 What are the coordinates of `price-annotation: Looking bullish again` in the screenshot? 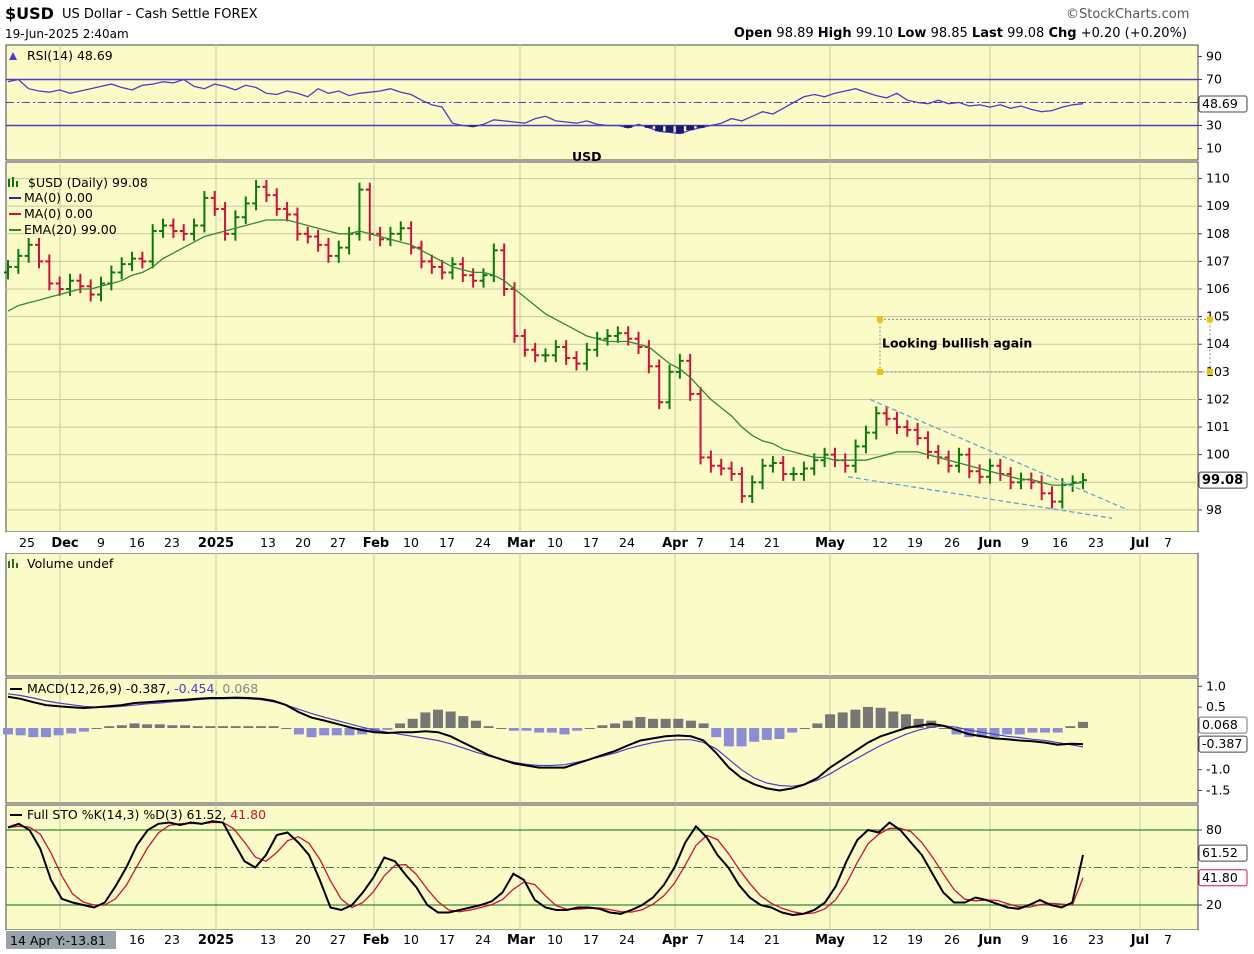 It's located at (957, 342).